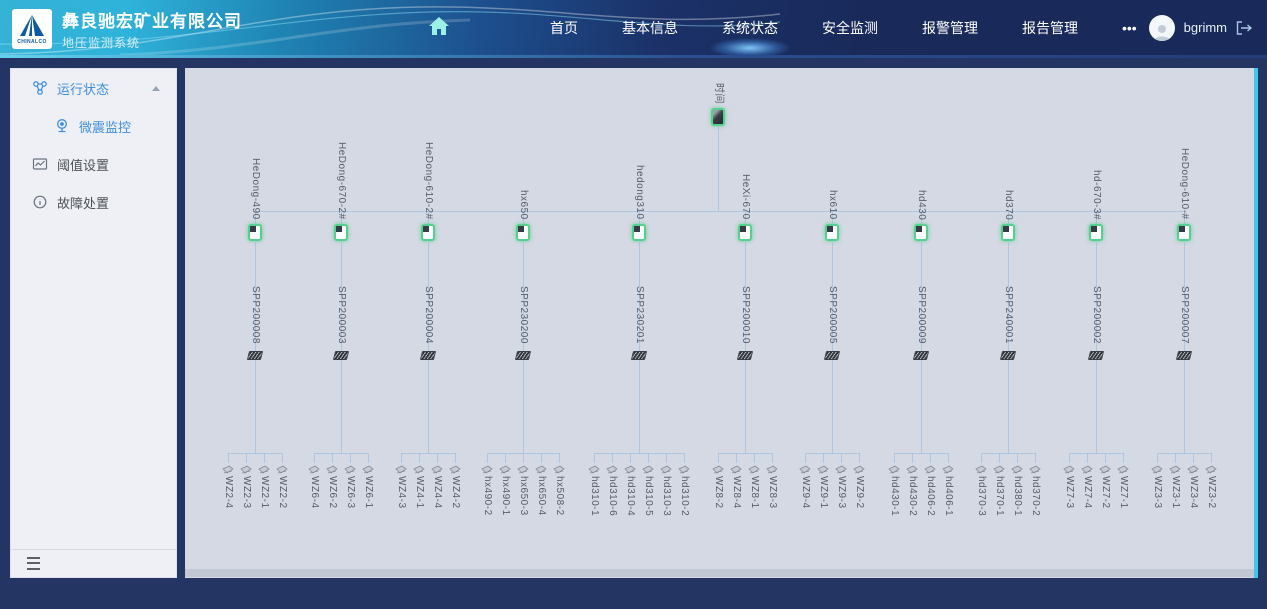 Image resolution: width=1267 pixels, height=609 pixels. What do you see at coordinates (950, 27) in the screenshot?
I see `nav-item-4: 报警管理` at bounding box center [950, 27].